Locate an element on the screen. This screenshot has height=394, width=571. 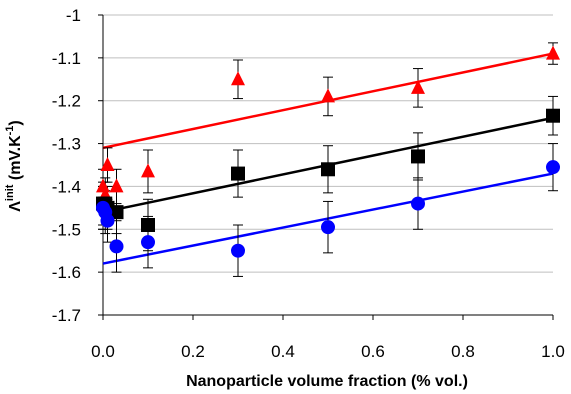
y-tick-label: -1.7 is located at coordinates (66, 315).